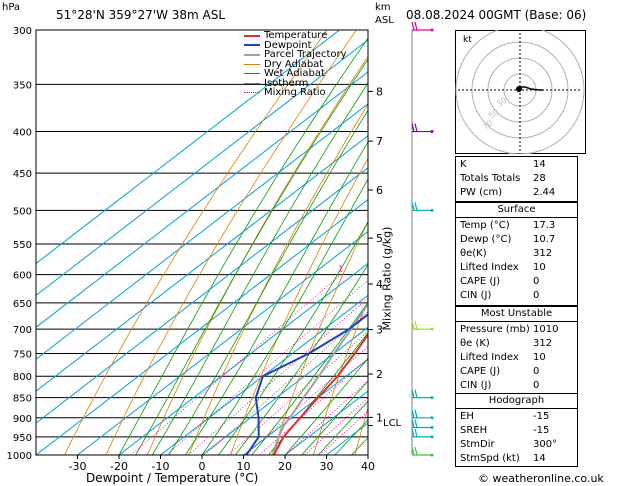  Describe the element at coordinates (295, 36) in the screenshot. I see `legend-item-temperature: Temperature` at that location.